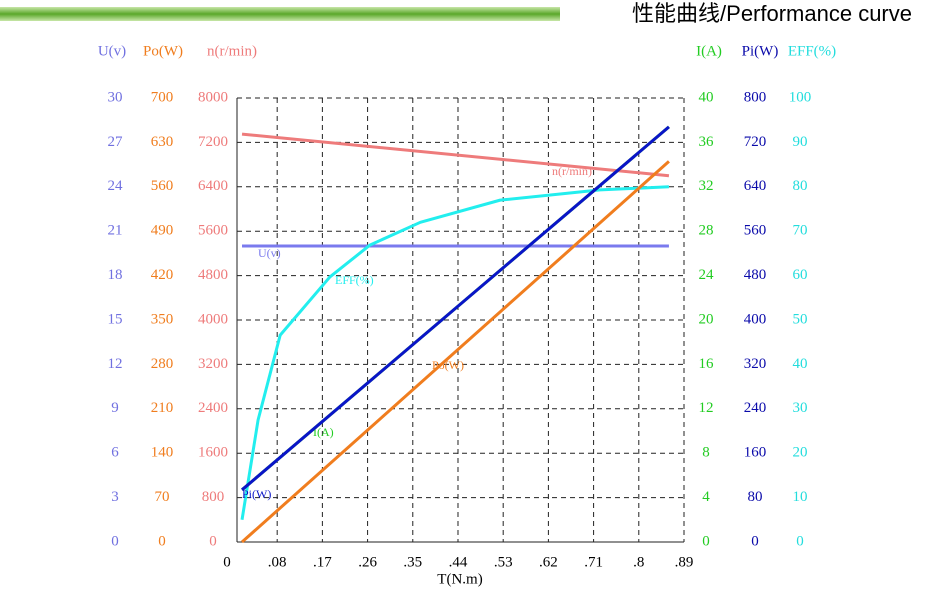 The image size is (930, 594). Describe the element at coordinates (115, 497) in the screenshot. I see `y-tick-label: 3` at that location.